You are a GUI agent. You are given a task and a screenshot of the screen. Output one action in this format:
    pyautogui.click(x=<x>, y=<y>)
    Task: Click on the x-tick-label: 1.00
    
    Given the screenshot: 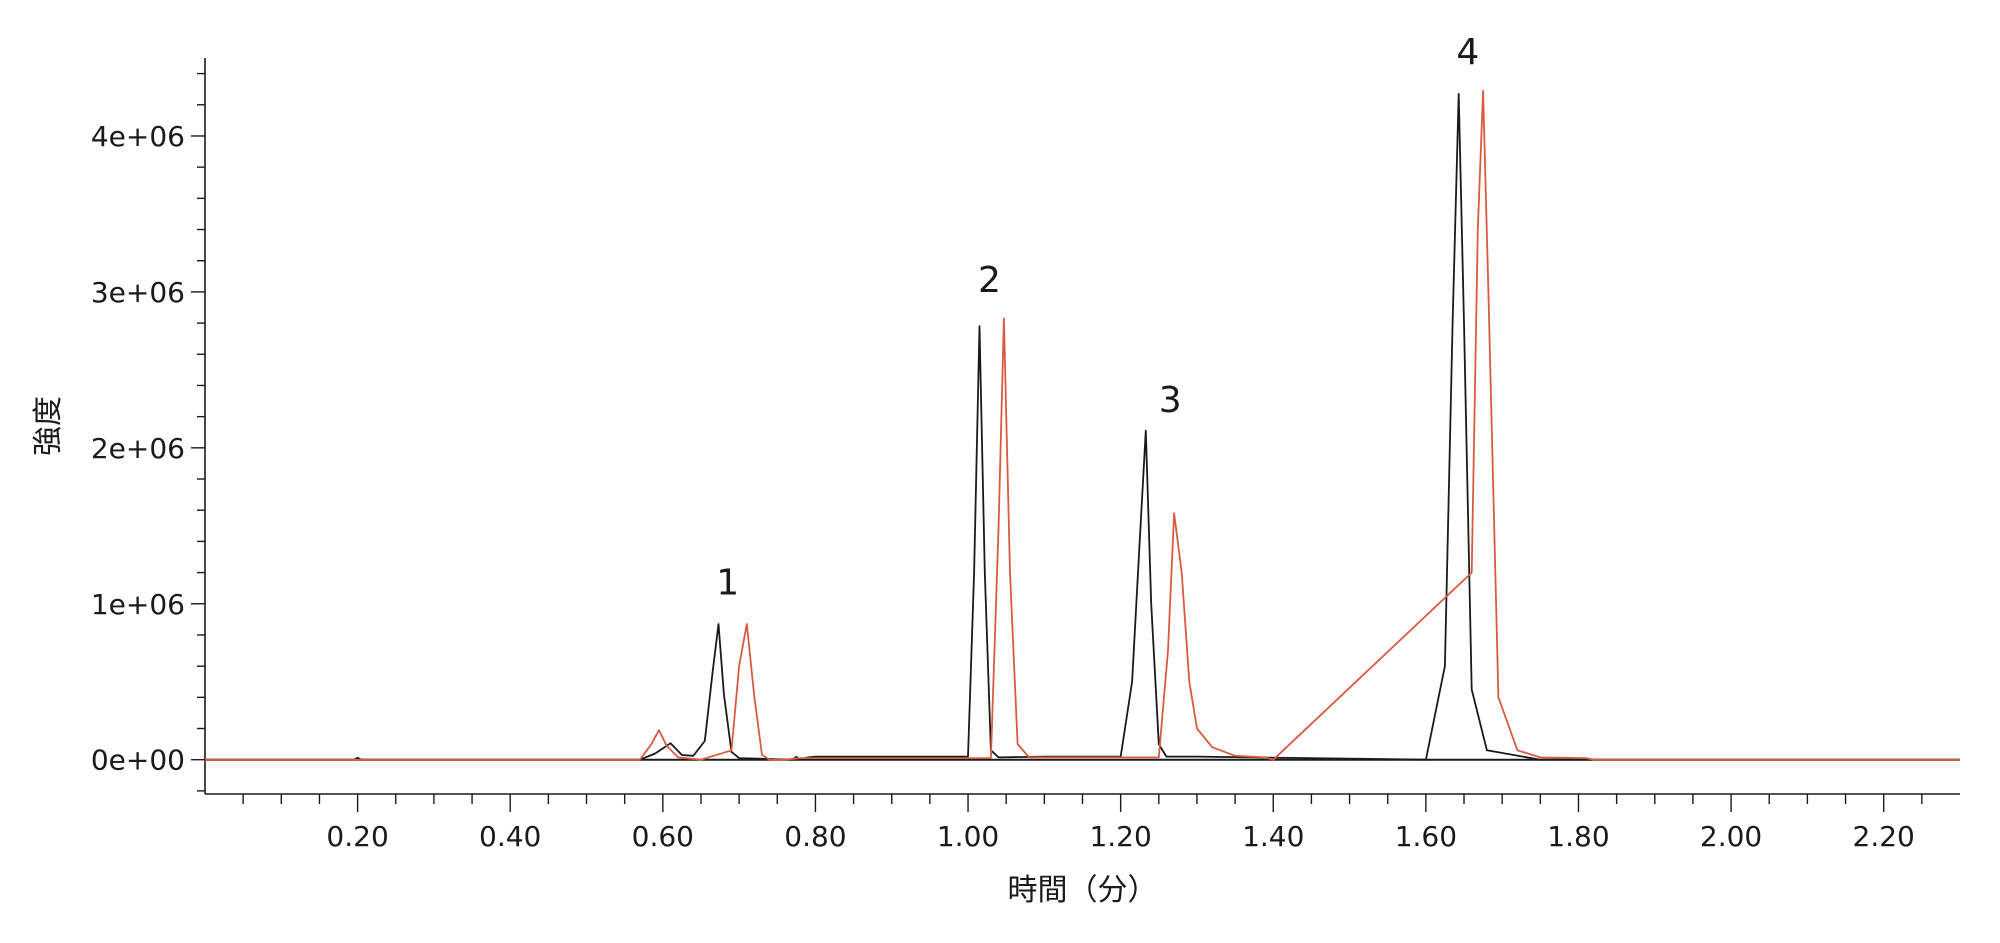 What is the action you would take?
    pyautogui.click(x=968, y=836)
    